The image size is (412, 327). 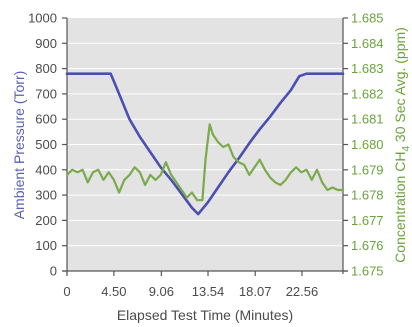 I want to click on left-y-tick-label: 400, so click(x=46, y=169).